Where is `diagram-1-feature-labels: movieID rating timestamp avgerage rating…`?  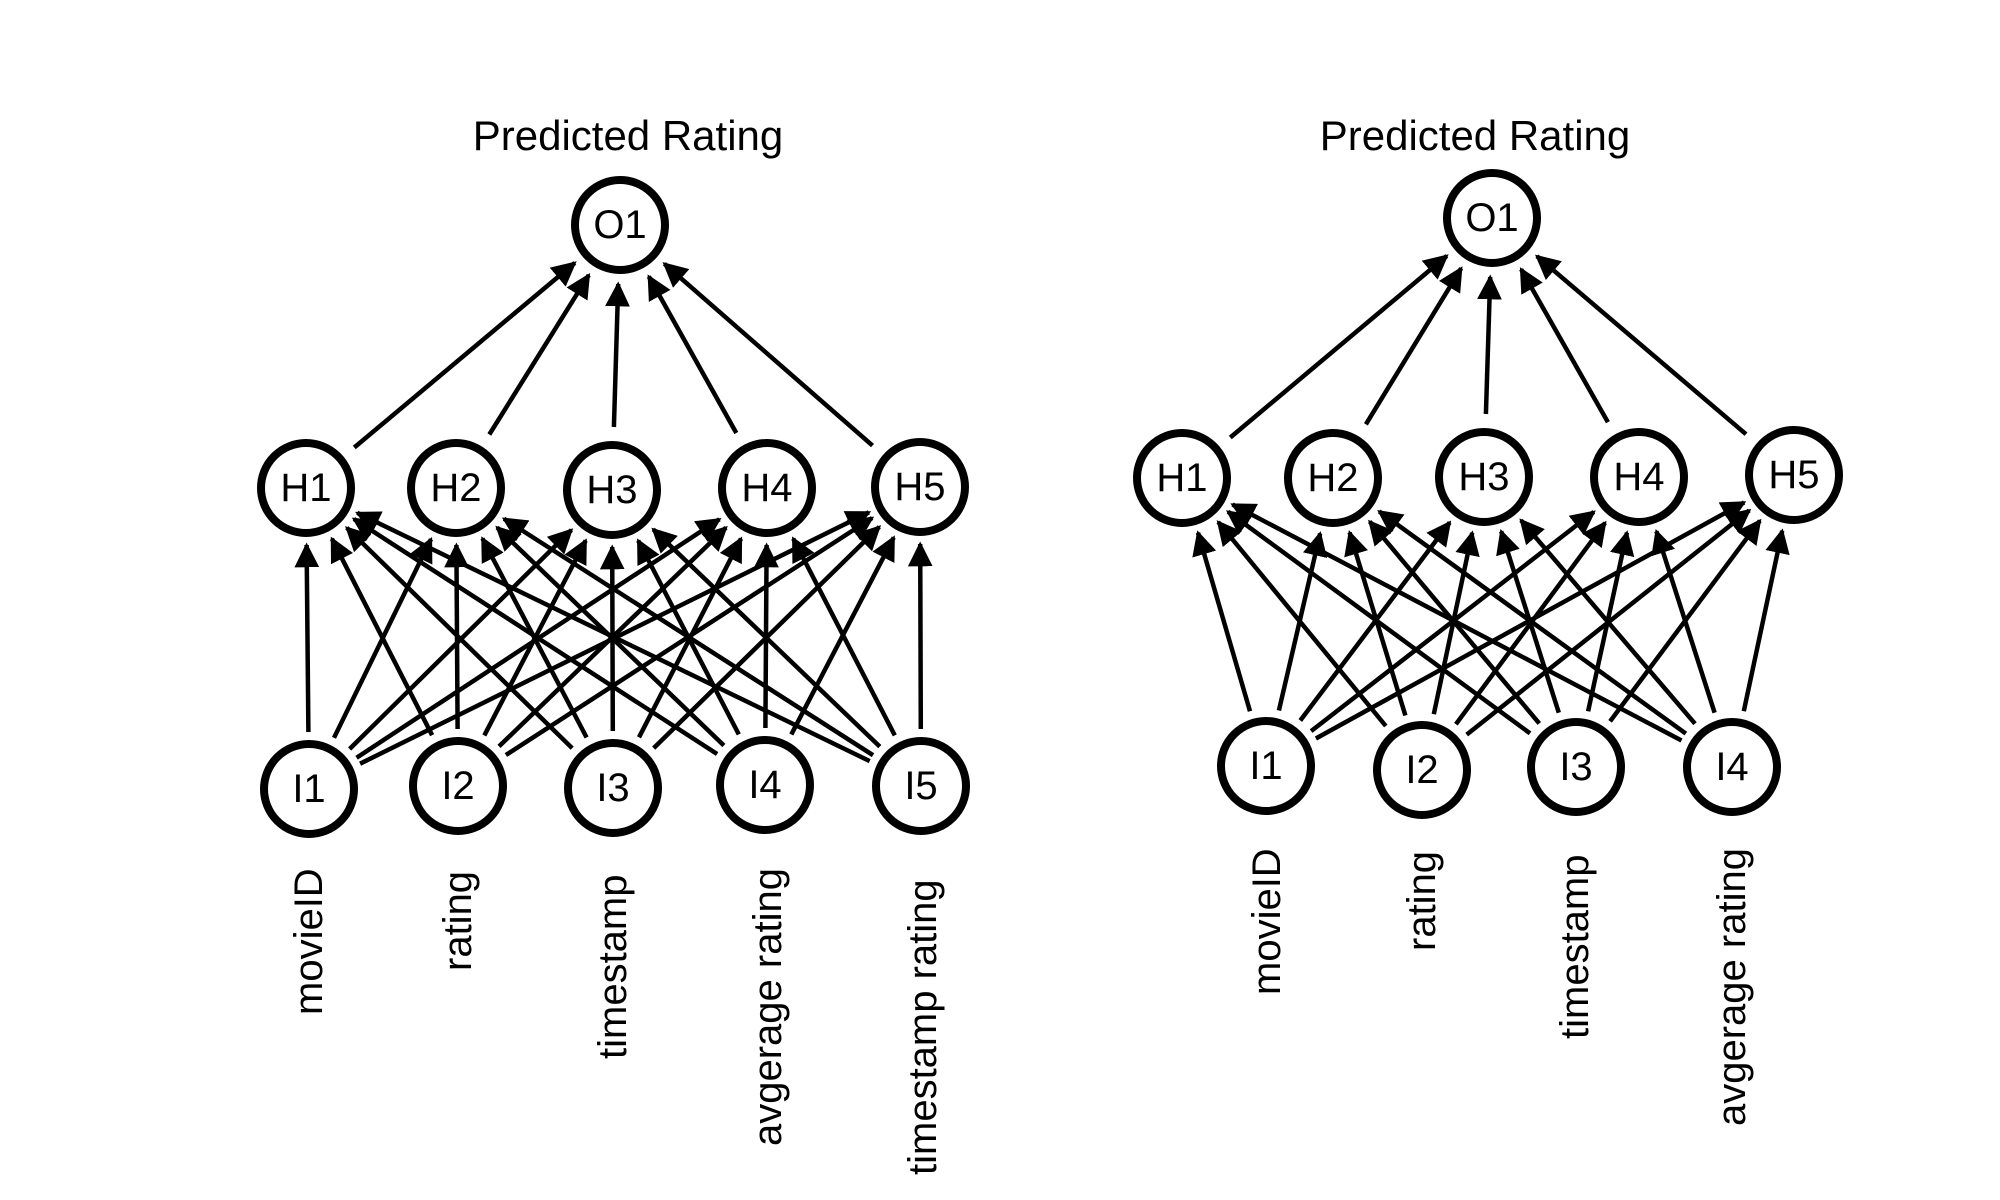
diagram-1-feature-labels: movieID rating timestamp avgerage rating… is located at coordinates (616, 1021).